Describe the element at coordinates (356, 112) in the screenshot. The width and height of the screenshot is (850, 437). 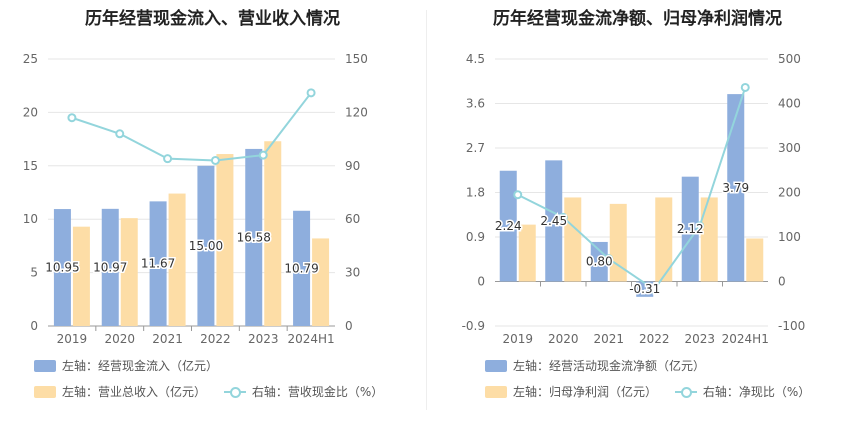
I see `y-tick-label-right: 120` at that location.